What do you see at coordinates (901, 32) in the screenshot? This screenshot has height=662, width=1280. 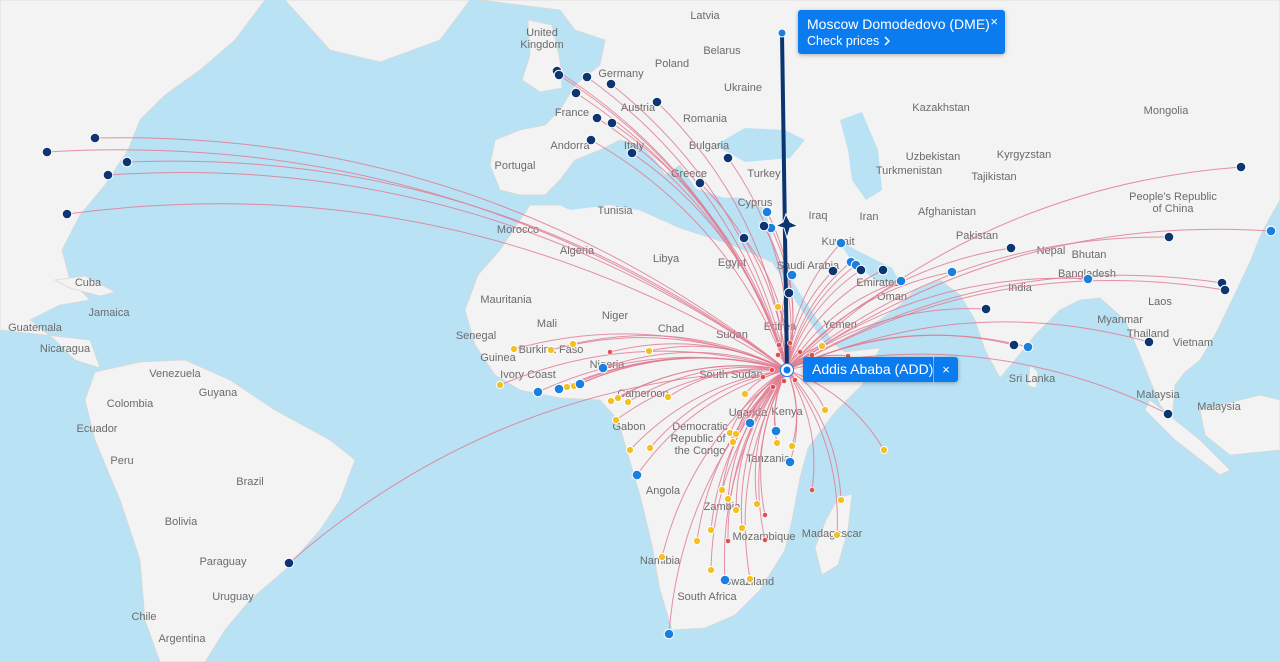 I see `destination-popup: Moscow Domodedovo (DME) Check prices ×` at bounding box center [901, 32].